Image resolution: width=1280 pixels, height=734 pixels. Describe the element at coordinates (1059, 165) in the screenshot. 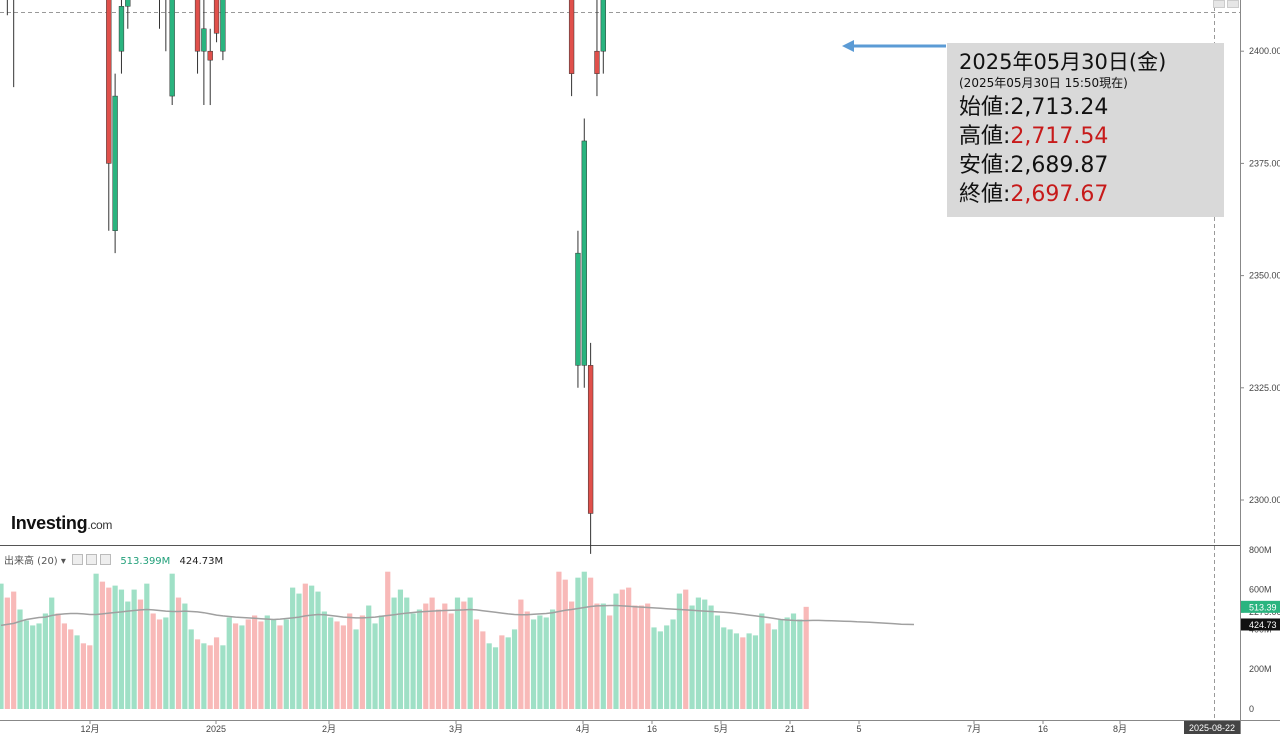

I see `low-value: 2,689.87` at that location.